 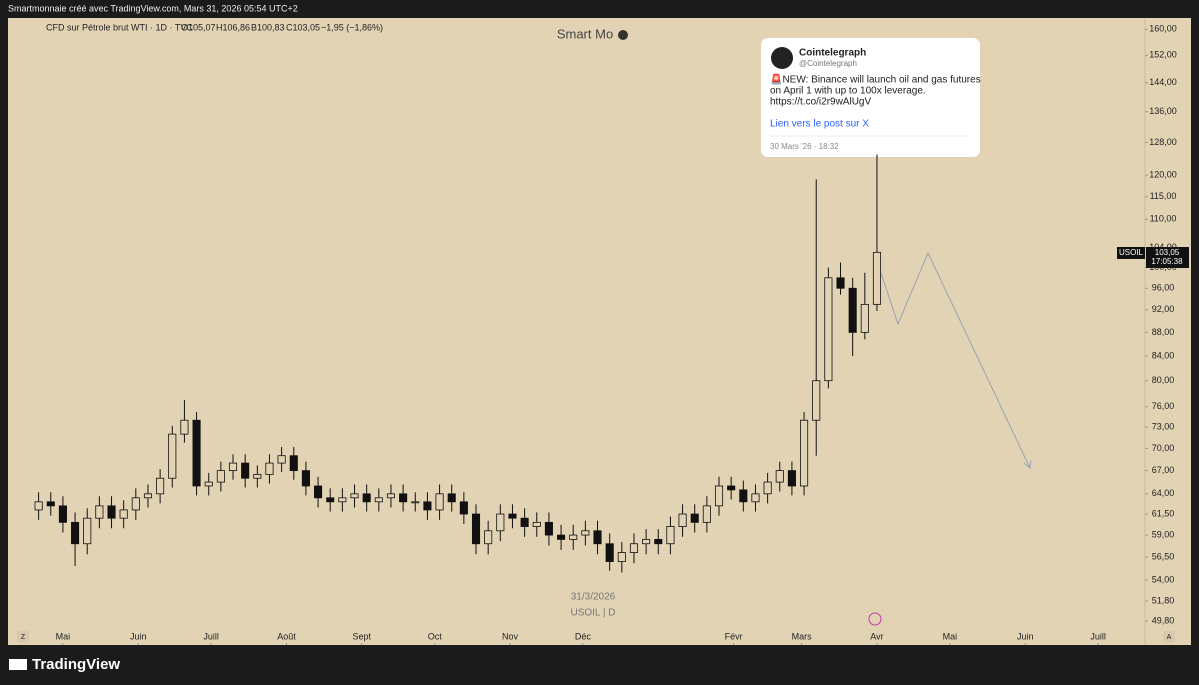 What do you see at coordinates (819, 124) in the screenshot?
I see `tweet-link: Lien vers le post sur X` at bounding box center [819, 124].